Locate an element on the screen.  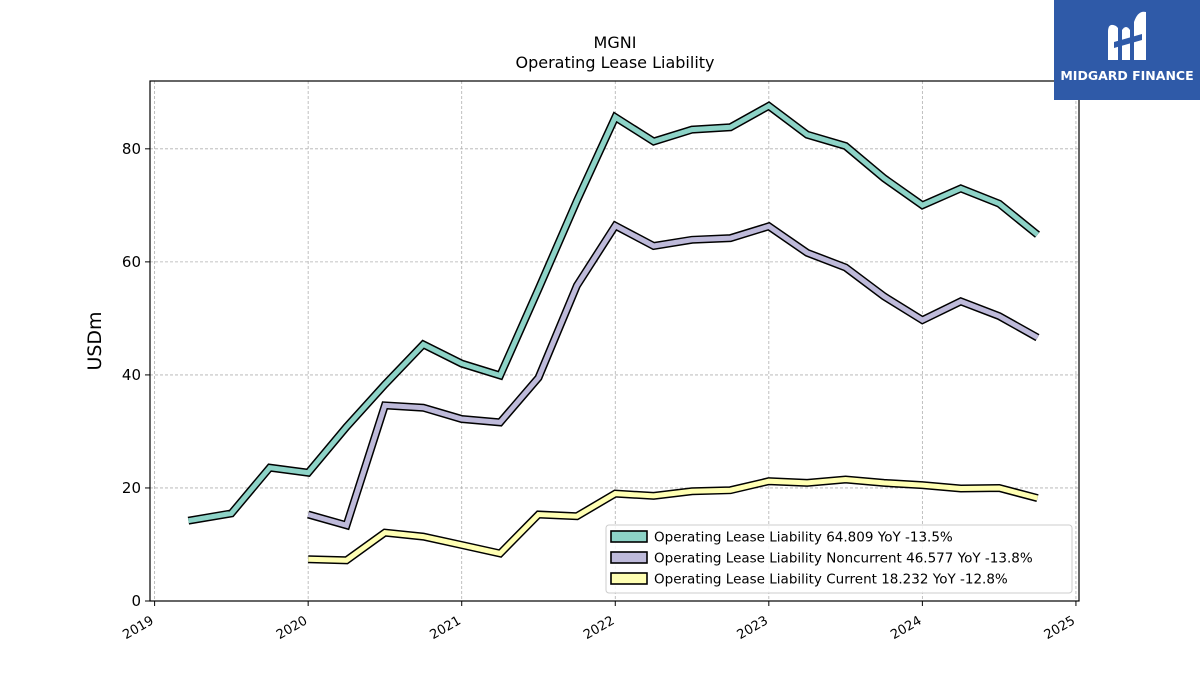
y-tick-label: 0 is located at coordinates (136, 601).